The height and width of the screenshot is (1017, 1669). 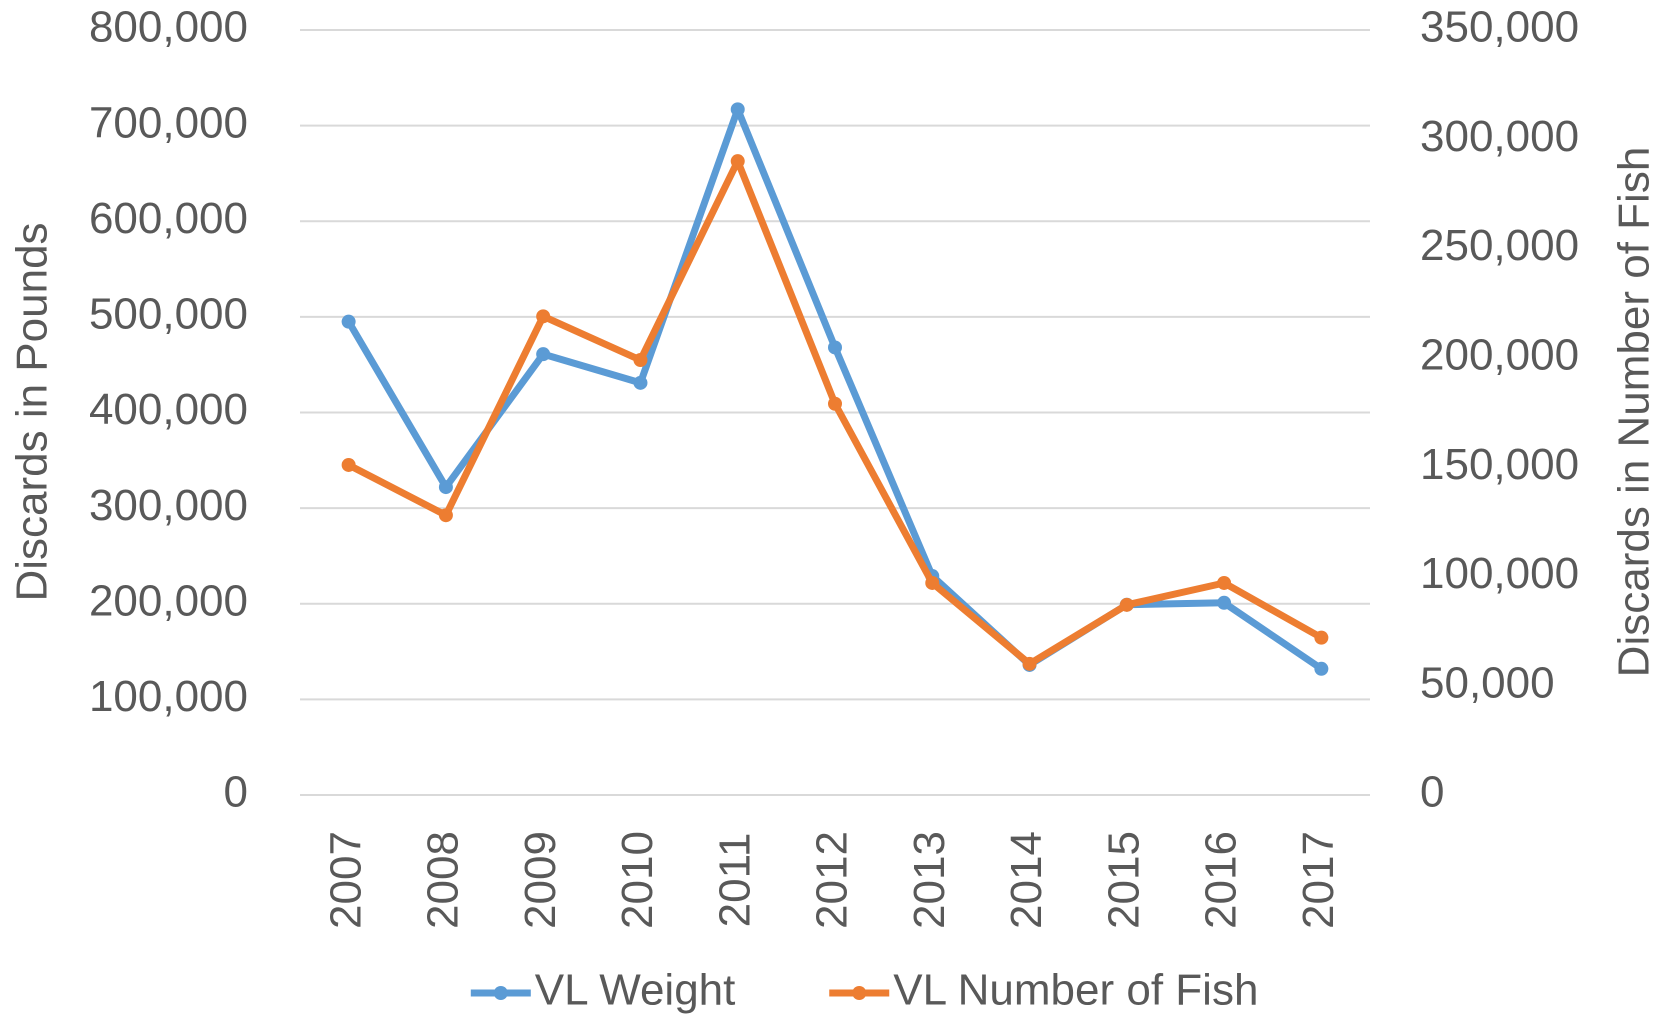 What do you see at coordinates (345, 880) in the screenshot?
I see `x-tick-label: 2007` at bounding box center [345, 880].